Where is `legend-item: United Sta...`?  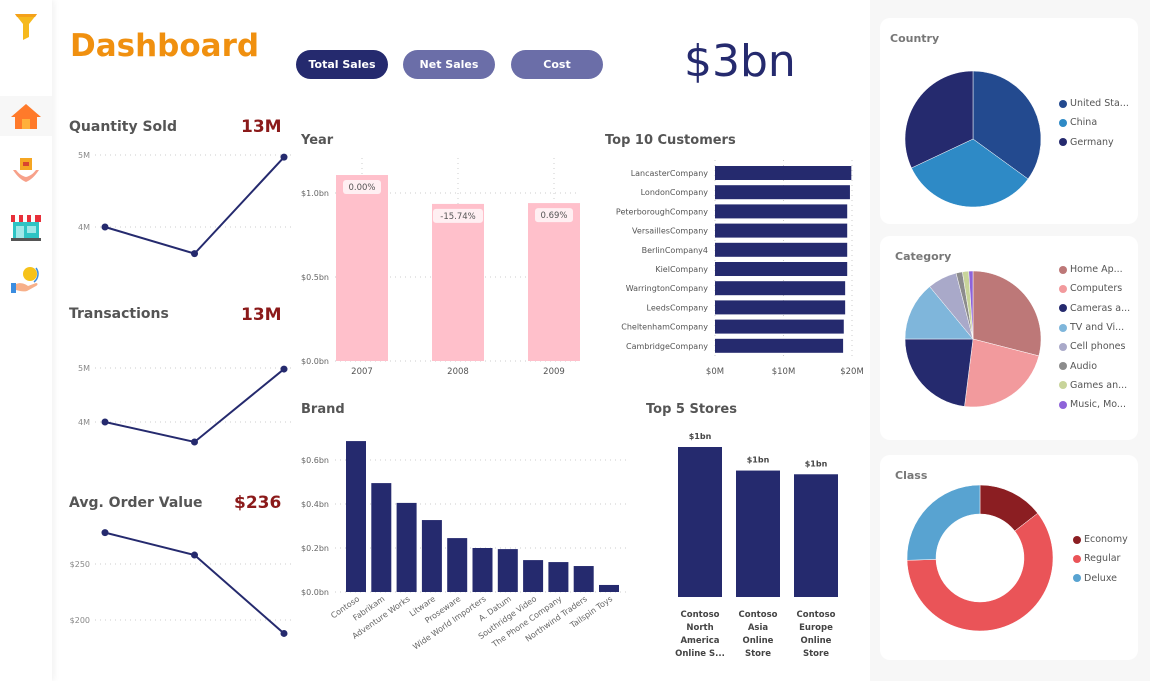 legend-item: United Sta... is located at coordinates (1094, 103).